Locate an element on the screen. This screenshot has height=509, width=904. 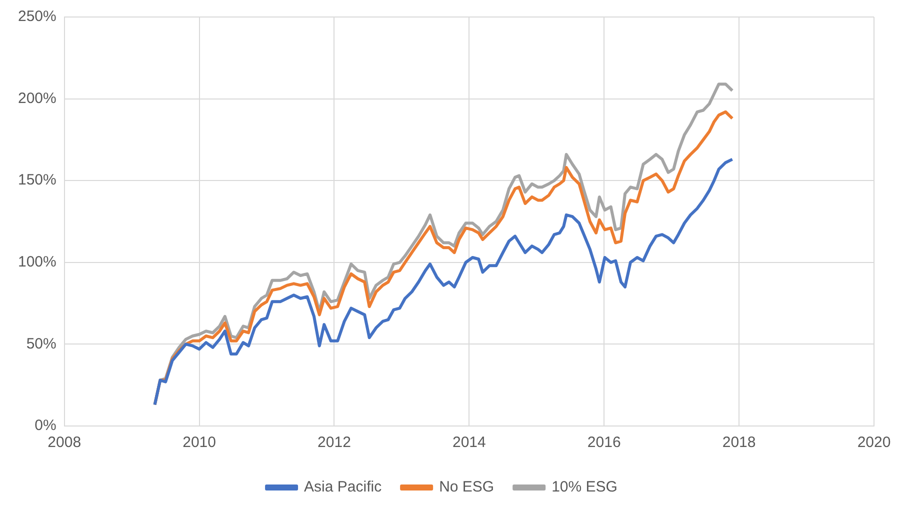
y-tick-label: 250% is located at coordinates (37, 17).